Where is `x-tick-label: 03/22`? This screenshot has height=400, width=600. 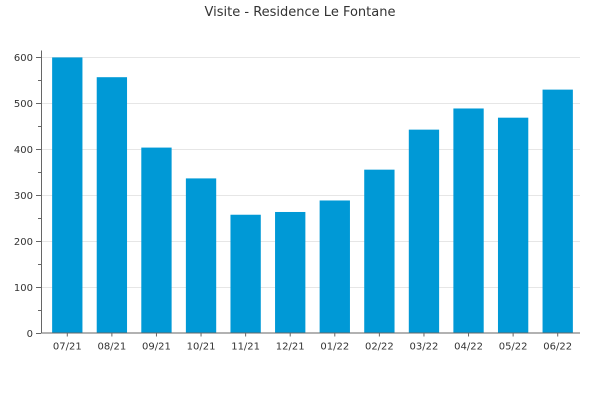 x-tick-label: 03/22 is located at coordinates (424, 347).